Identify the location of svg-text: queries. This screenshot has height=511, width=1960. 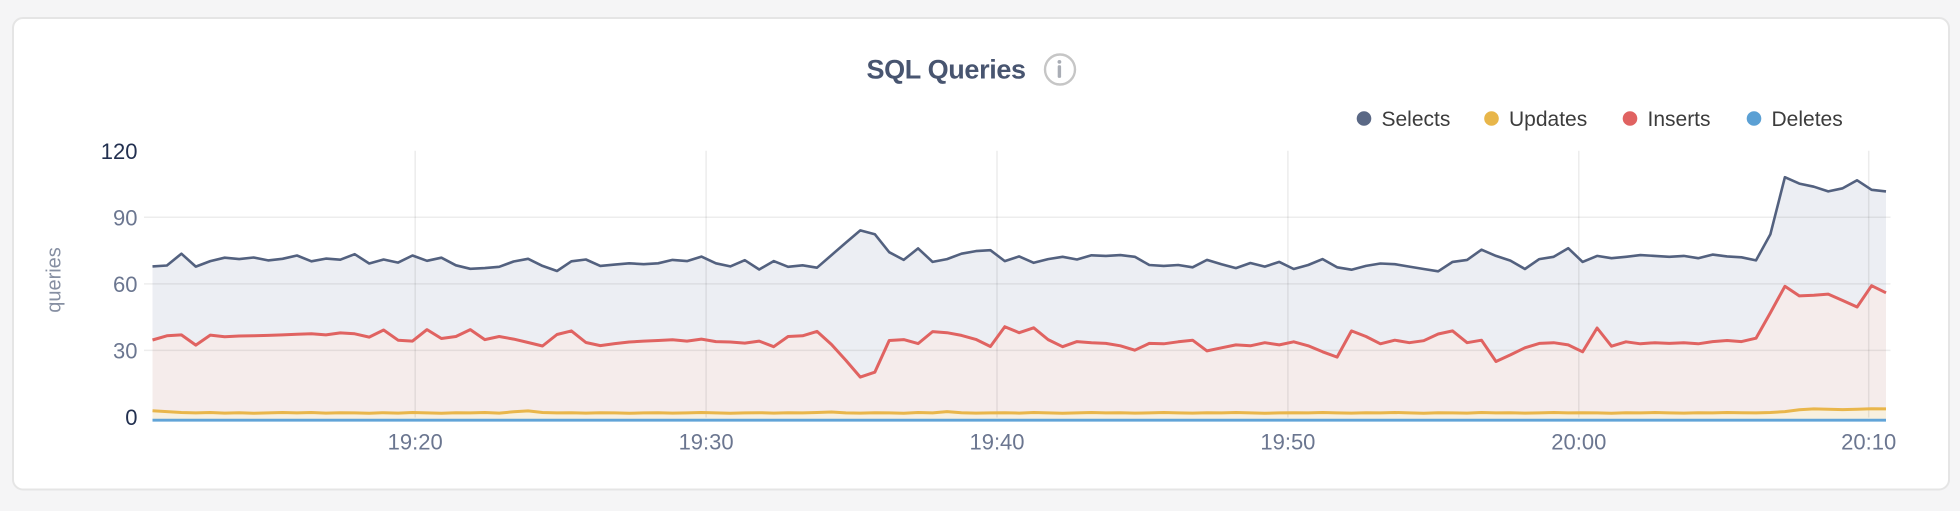
(55, 280).